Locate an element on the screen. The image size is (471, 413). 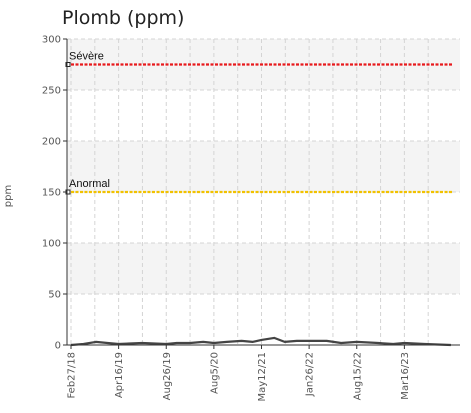
x-tick-label: May12/21 is located at coordinates (262, 377).